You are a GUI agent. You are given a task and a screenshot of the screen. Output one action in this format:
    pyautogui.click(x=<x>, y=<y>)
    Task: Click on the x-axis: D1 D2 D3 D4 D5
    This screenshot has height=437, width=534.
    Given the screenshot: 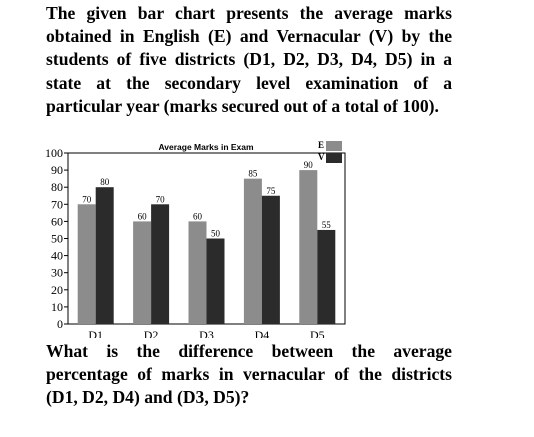 What is the action you would take?
    pyautogui.click(x=206, y=333)
    